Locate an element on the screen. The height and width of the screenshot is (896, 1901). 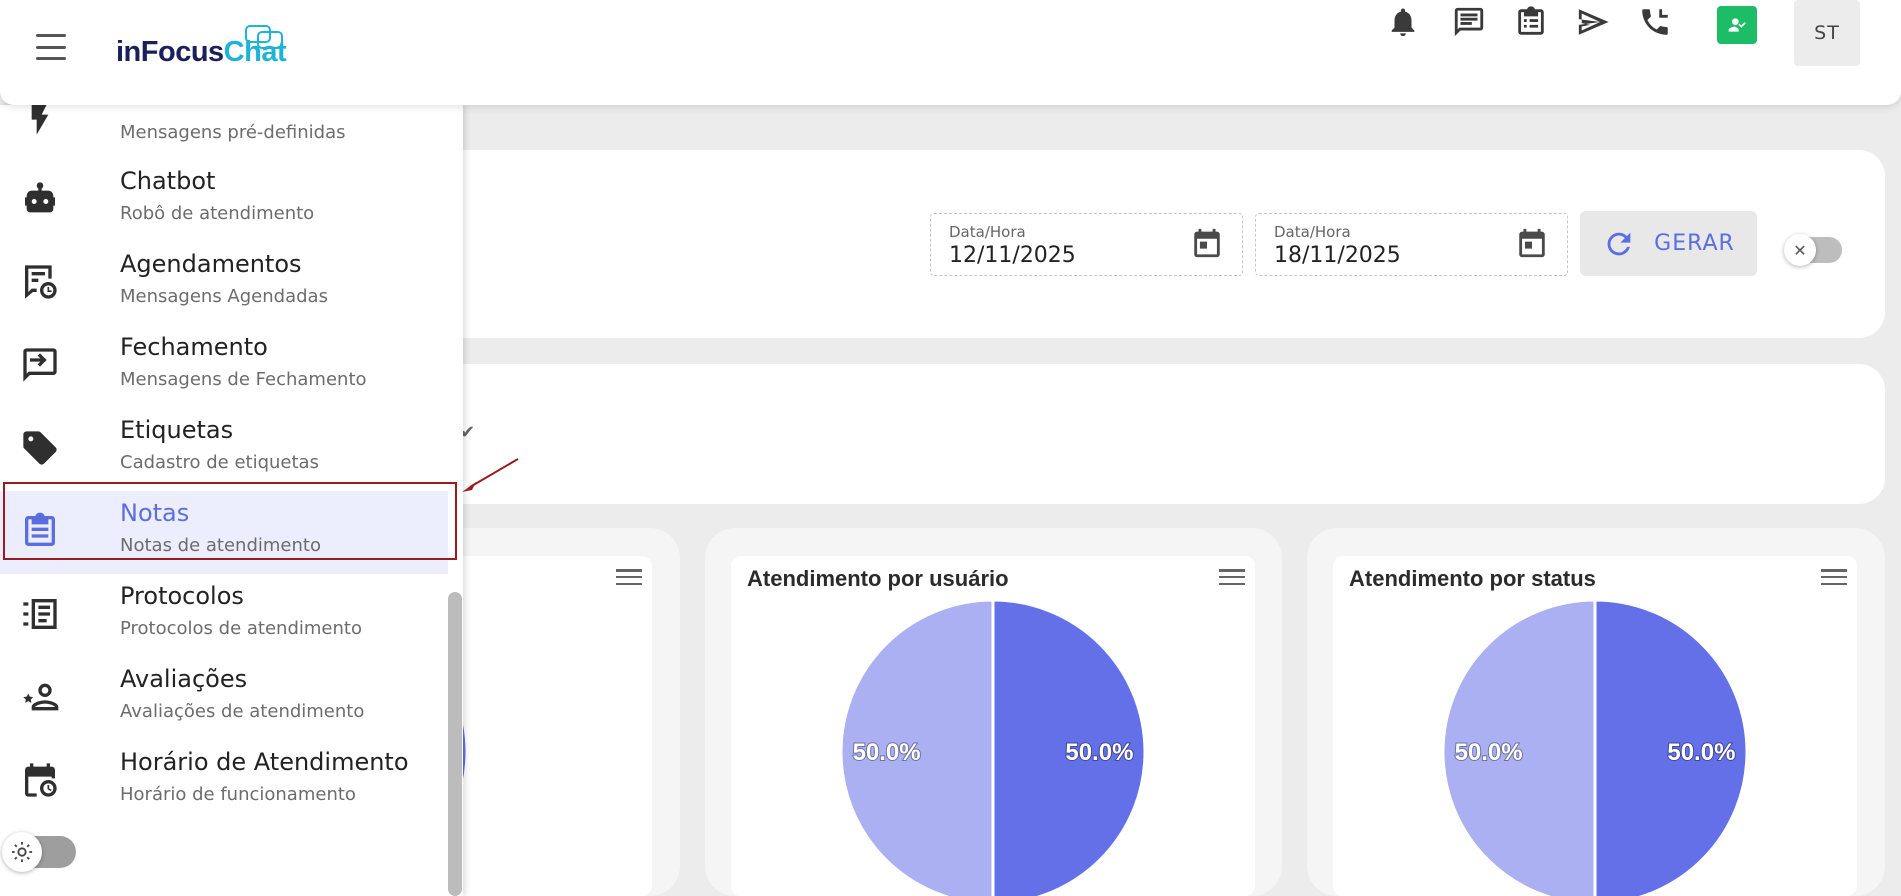
message-arrow-icon is located at coordinates (40, 365).